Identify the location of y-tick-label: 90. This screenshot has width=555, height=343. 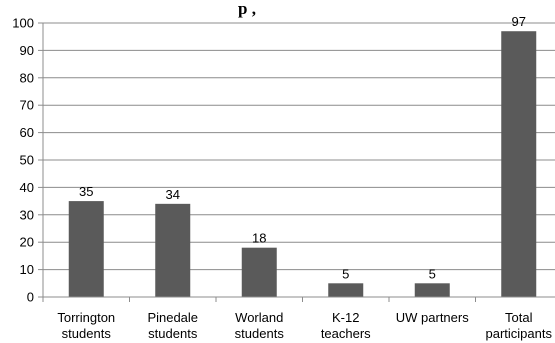
(27, 50).